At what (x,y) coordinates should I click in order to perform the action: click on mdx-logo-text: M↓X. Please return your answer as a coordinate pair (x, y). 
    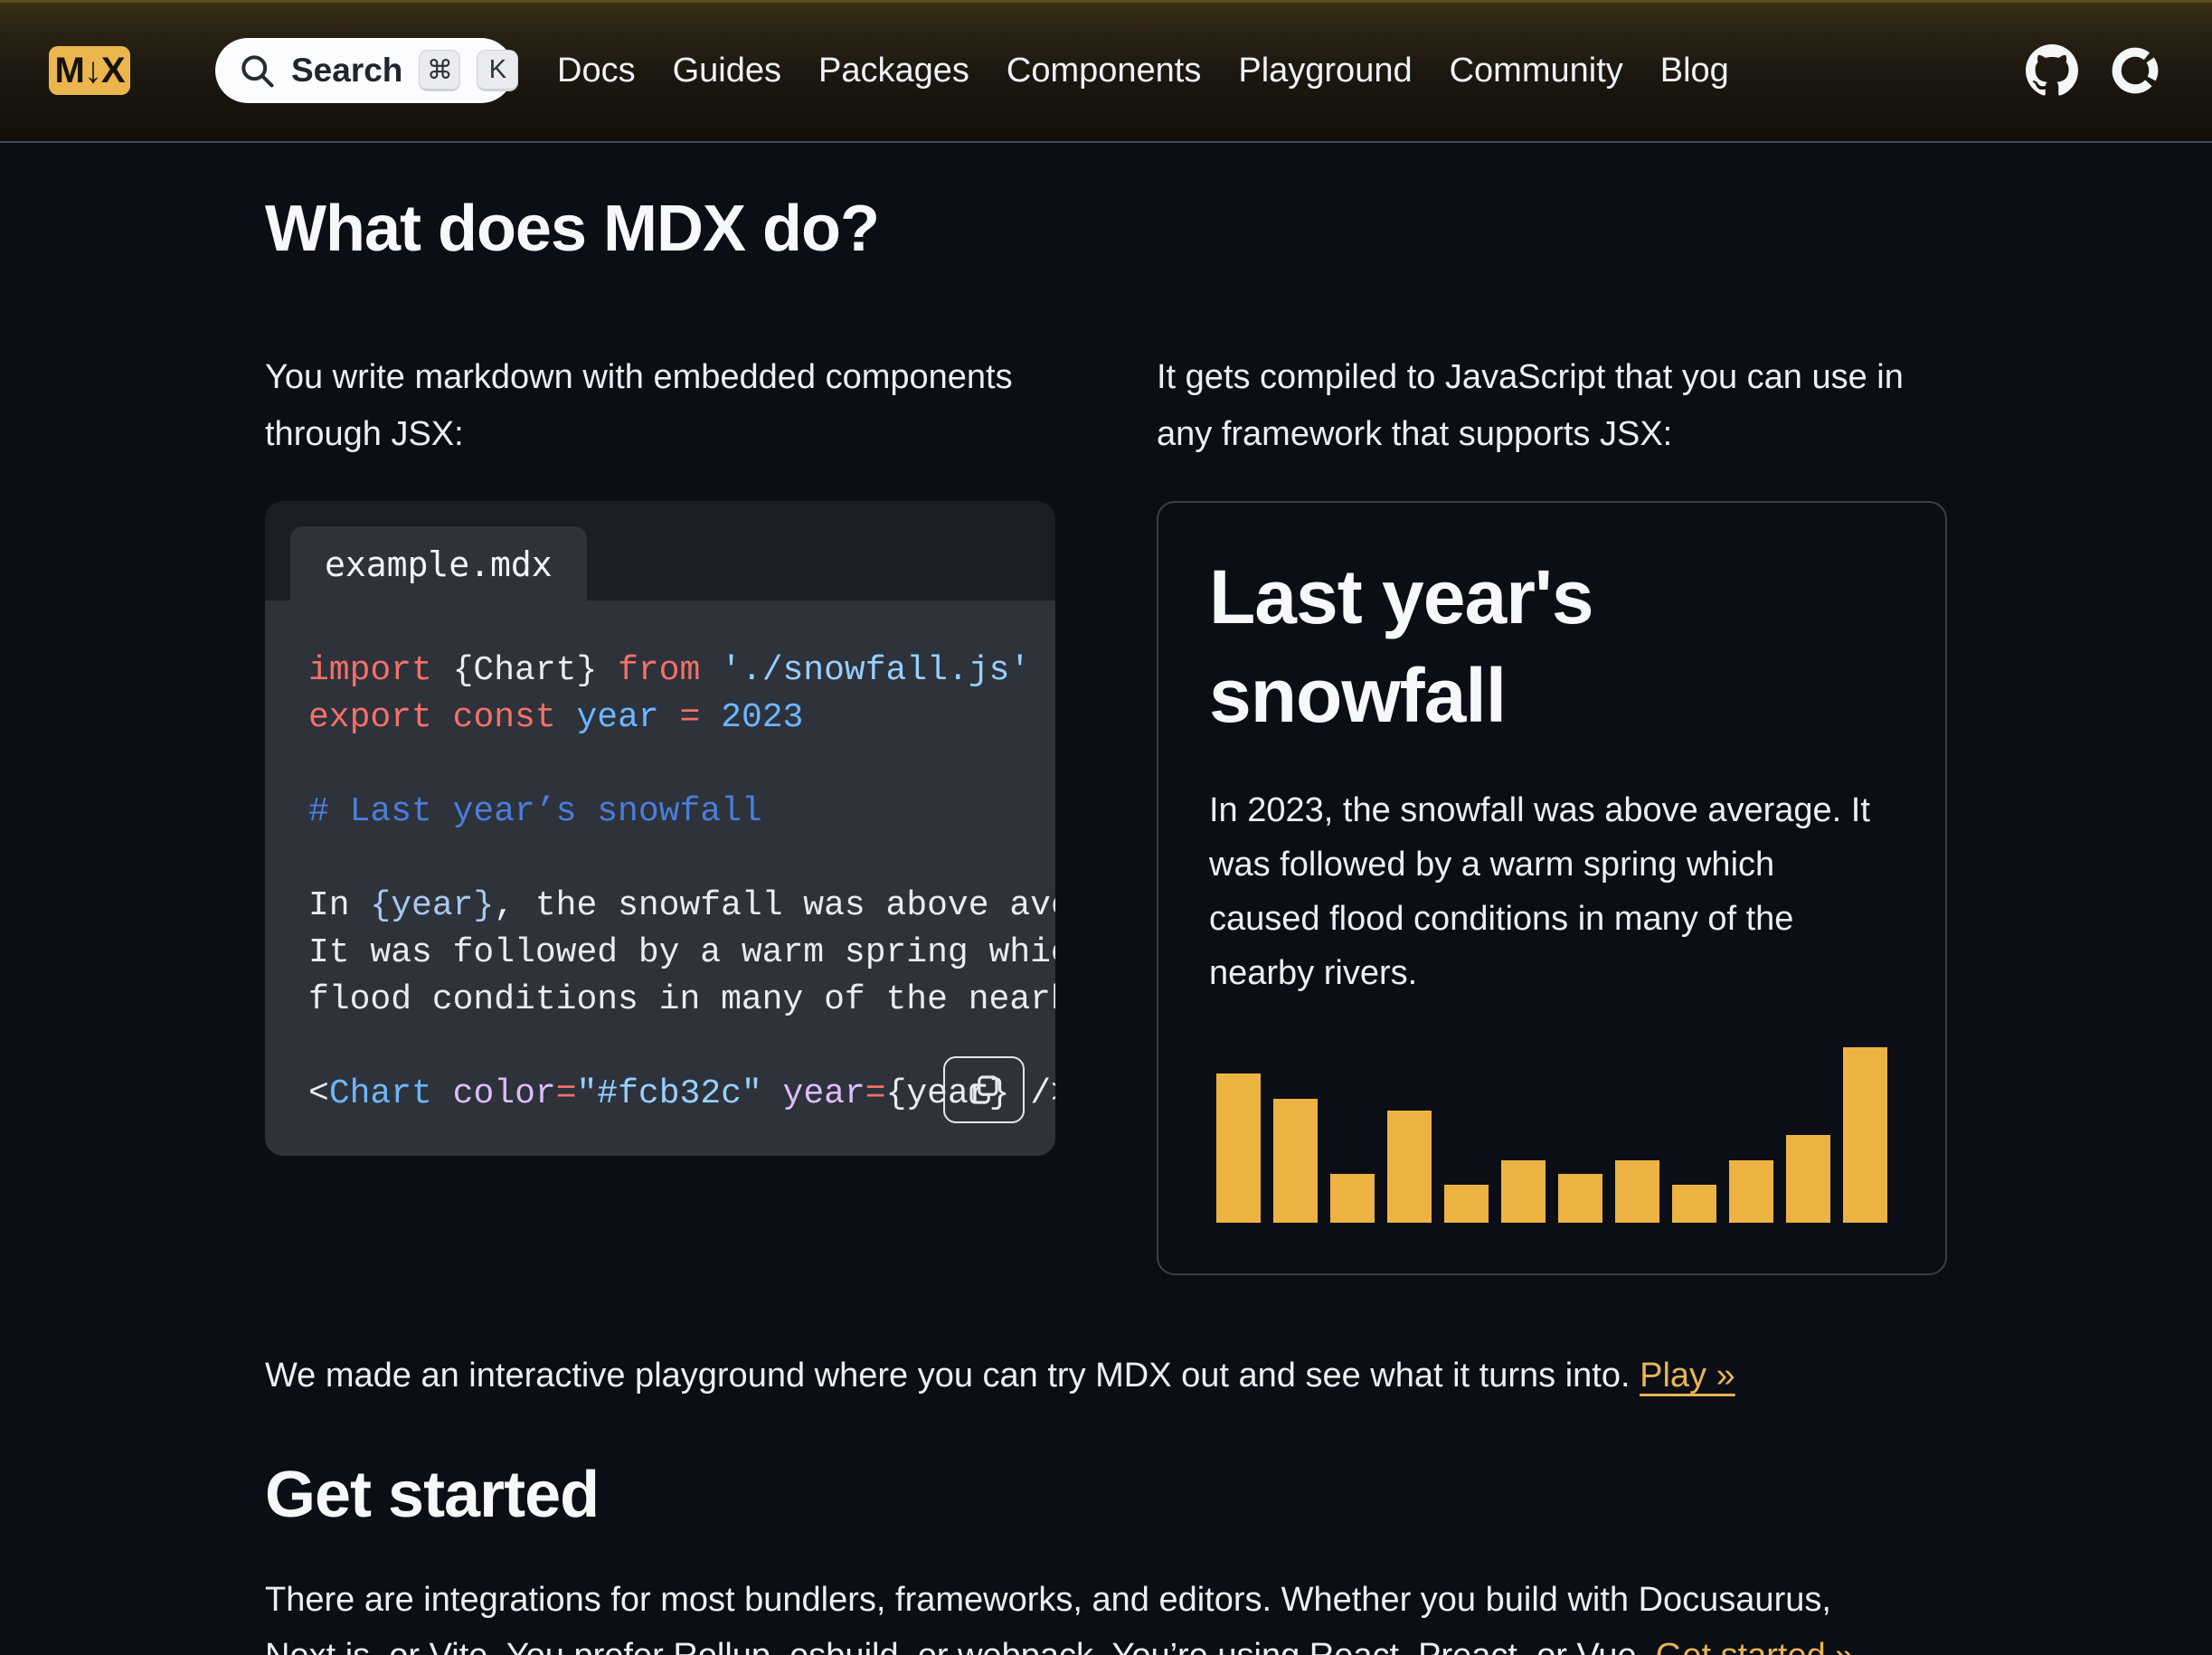
    Looking at the image, I should click on (90, 70).